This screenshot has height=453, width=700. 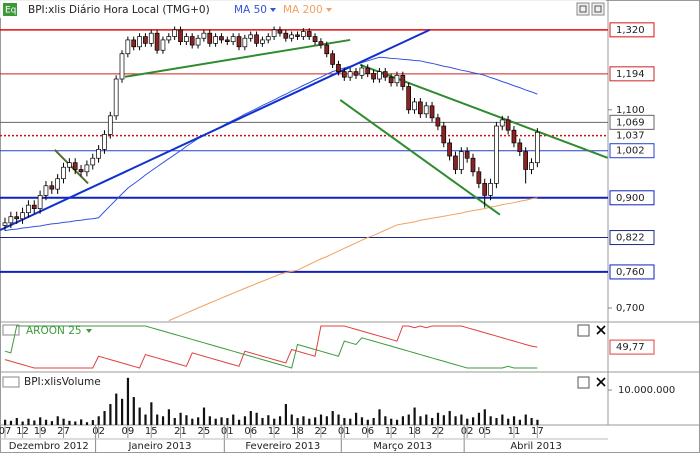 What do you see at coordinates (514, 431) in the screenshot?
I see `x-tick-label: 11` at bounding box center [514, 431].